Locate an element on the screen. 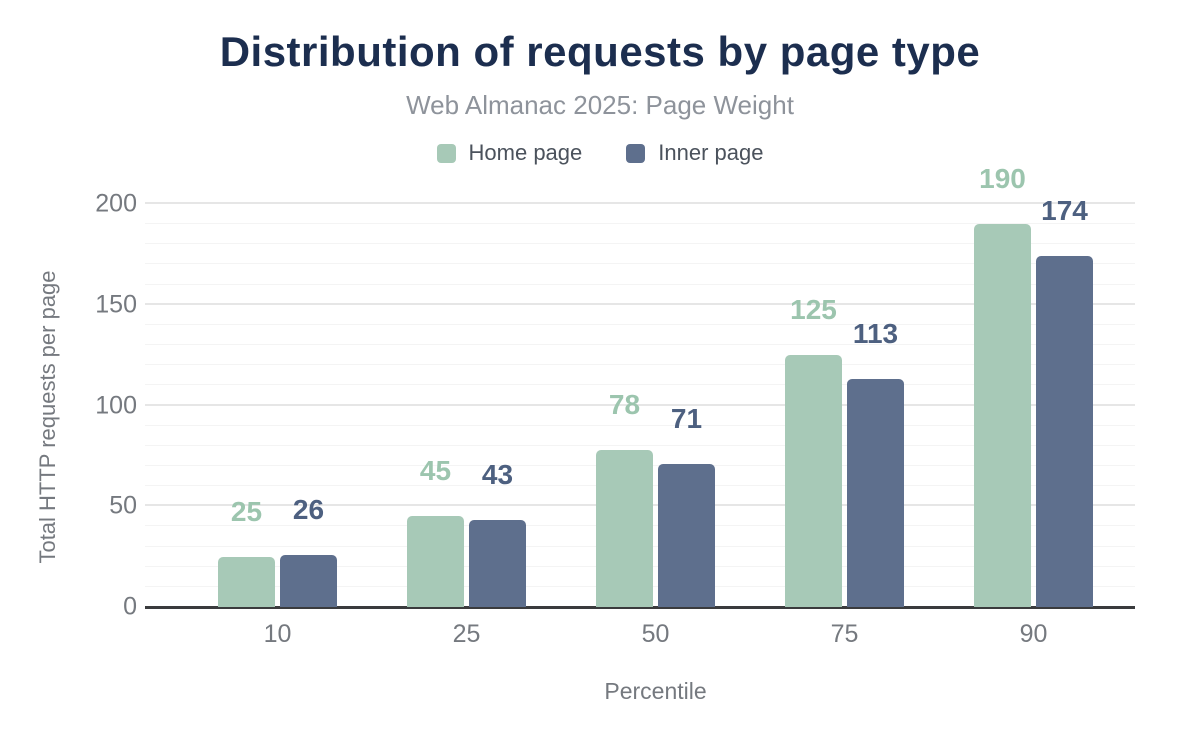 This screenshot has width=1200, height=742. value-label: 25 is located at coordinates (246, 511).